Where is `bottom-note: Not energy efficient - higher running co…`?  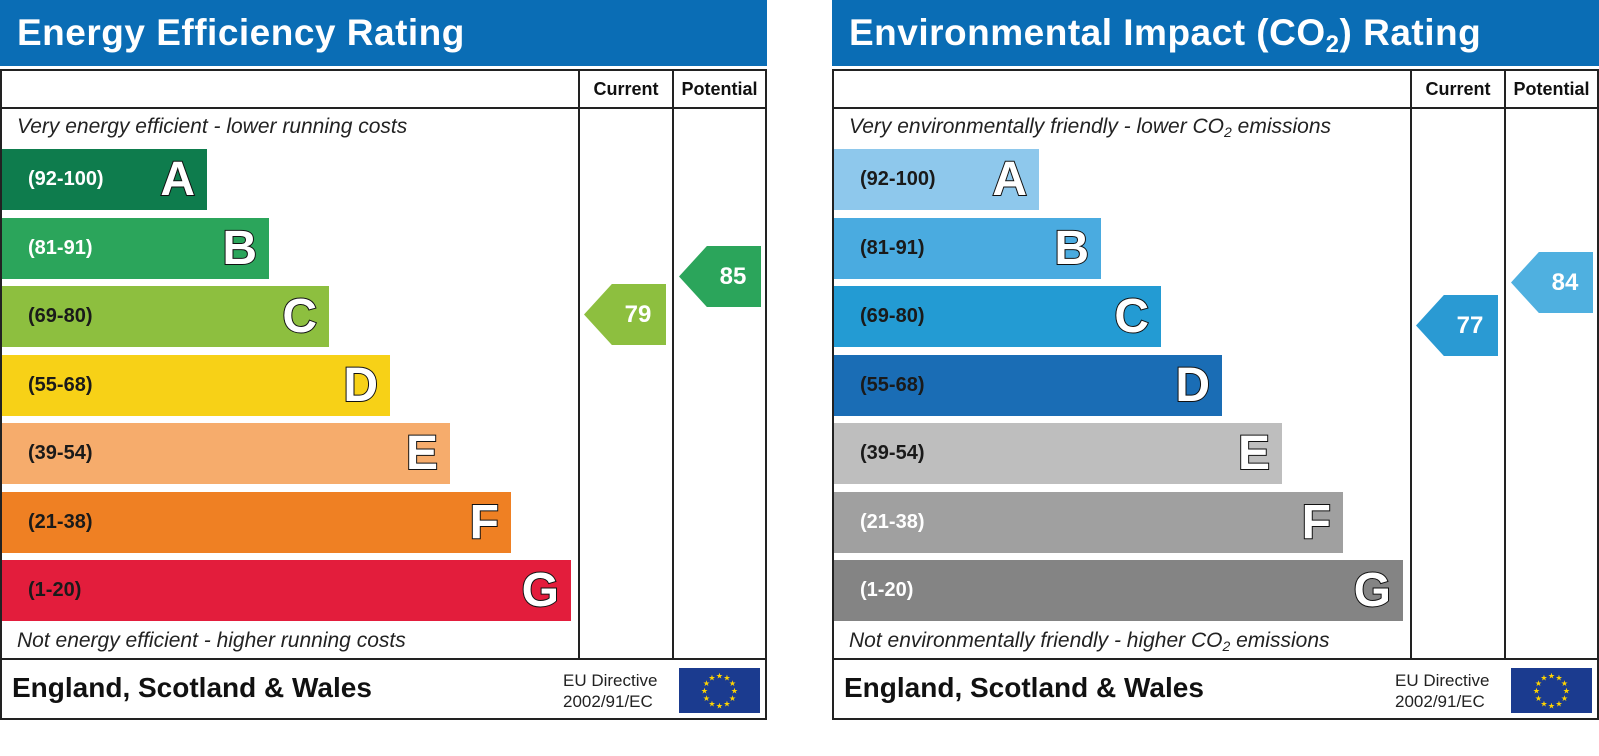 bottom-note: Not energy efficient - higher running co… is located at coordinates (211, 640).